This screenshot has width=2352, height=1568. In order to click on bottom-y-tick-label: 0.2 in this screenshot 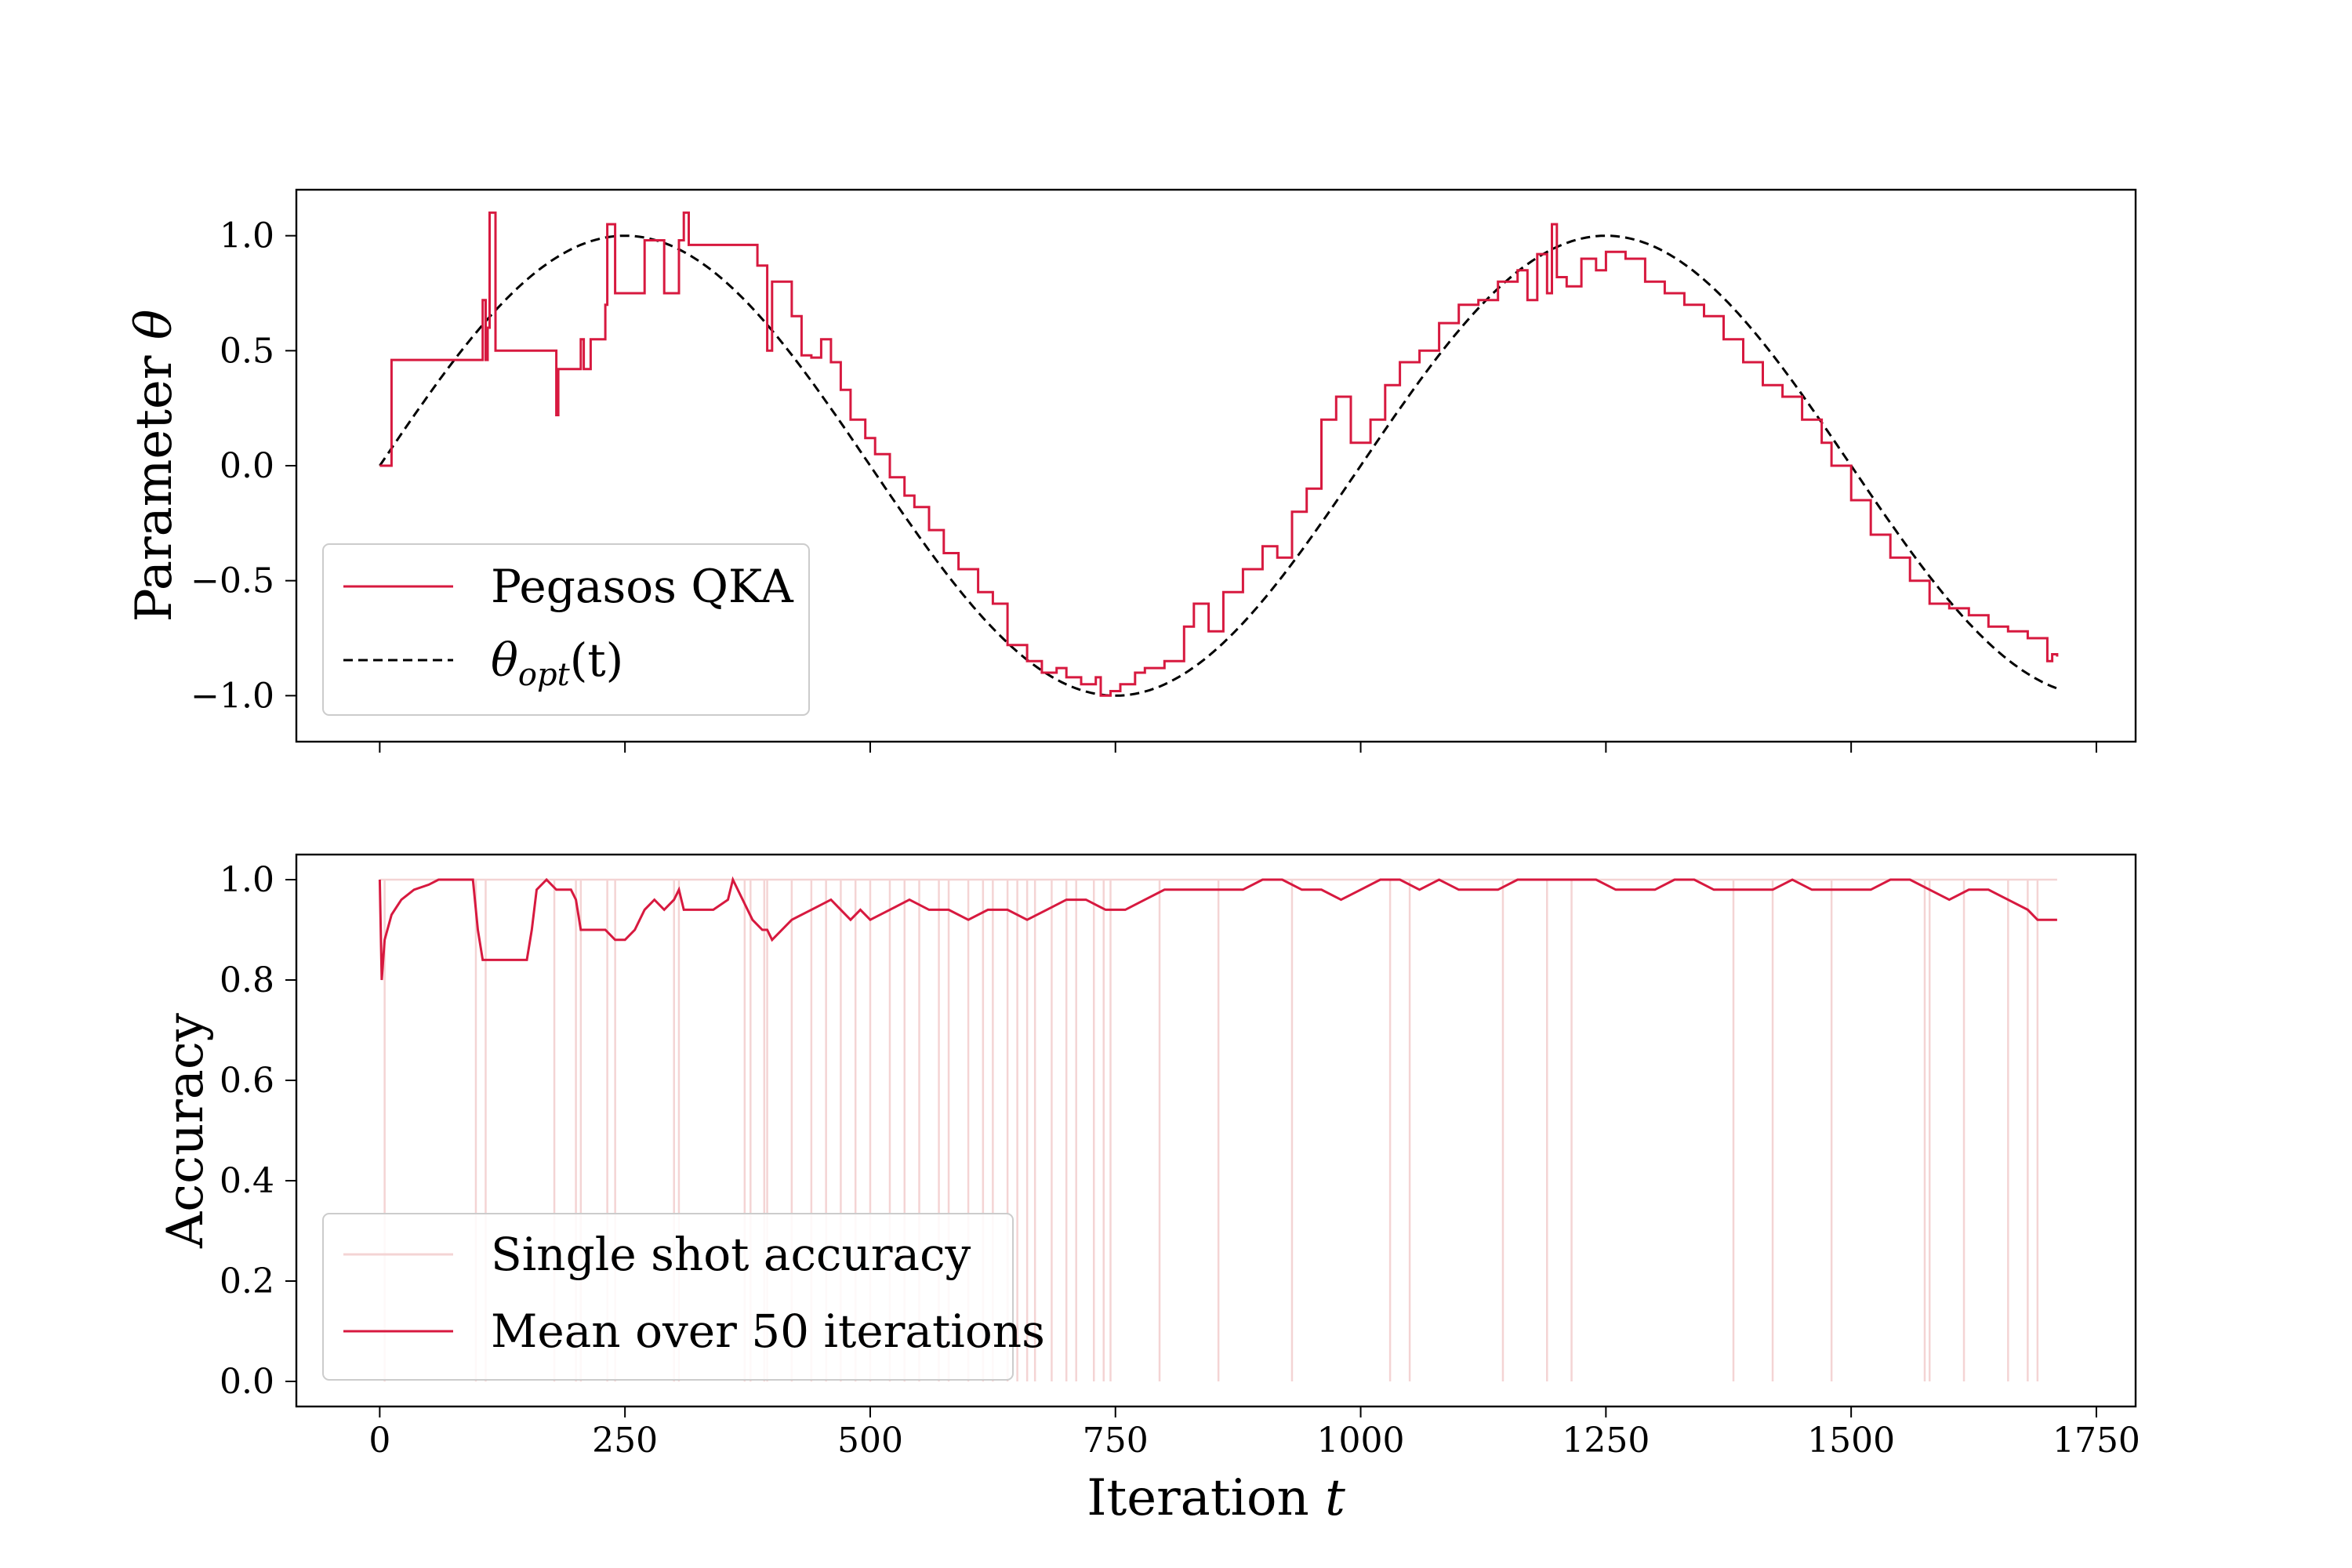, I will do `click(247, 1281)`.